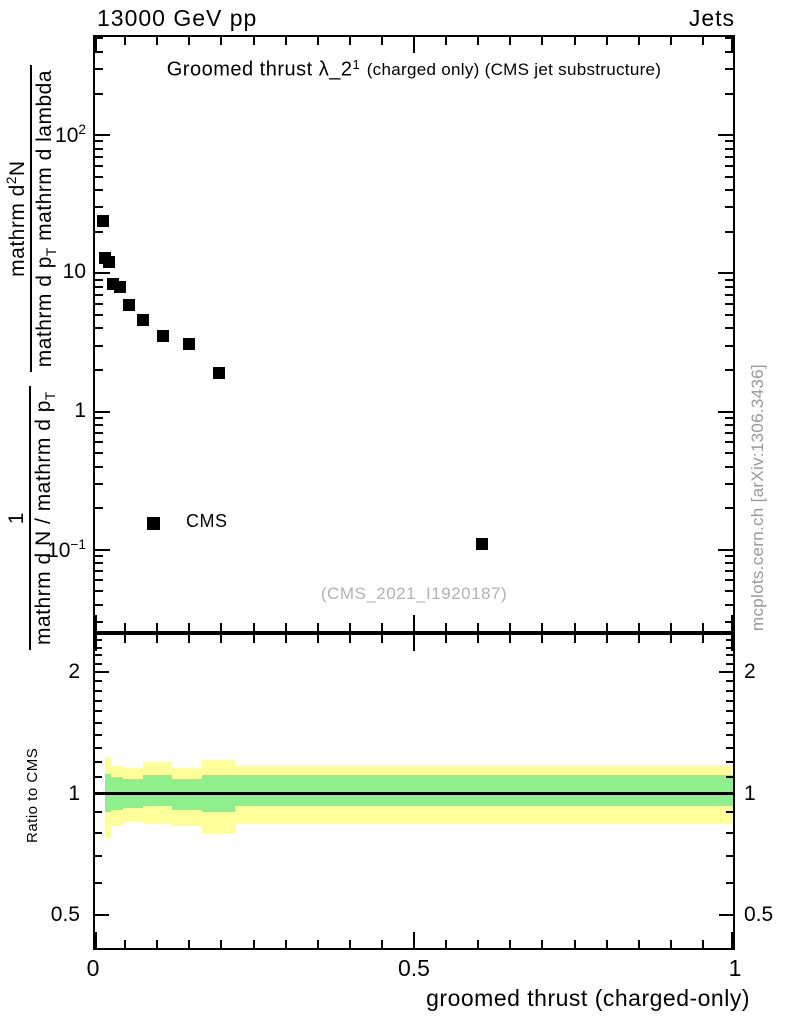  What do you see at coordinates (207, 521) in the screenshot?
I see `legend-label-cms: CMS` at bounding box center [207, 521].